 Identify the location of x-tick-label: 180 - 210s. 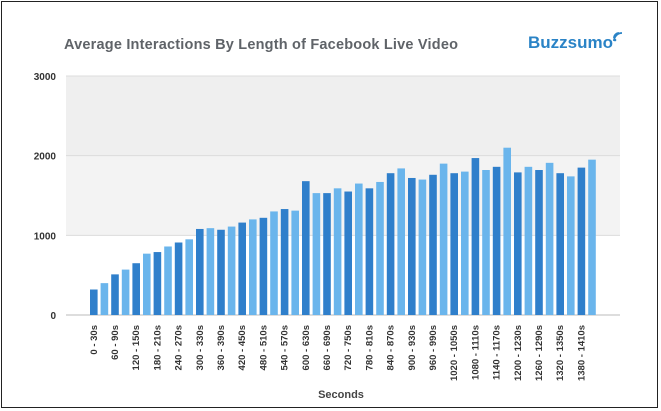
(157, 347).